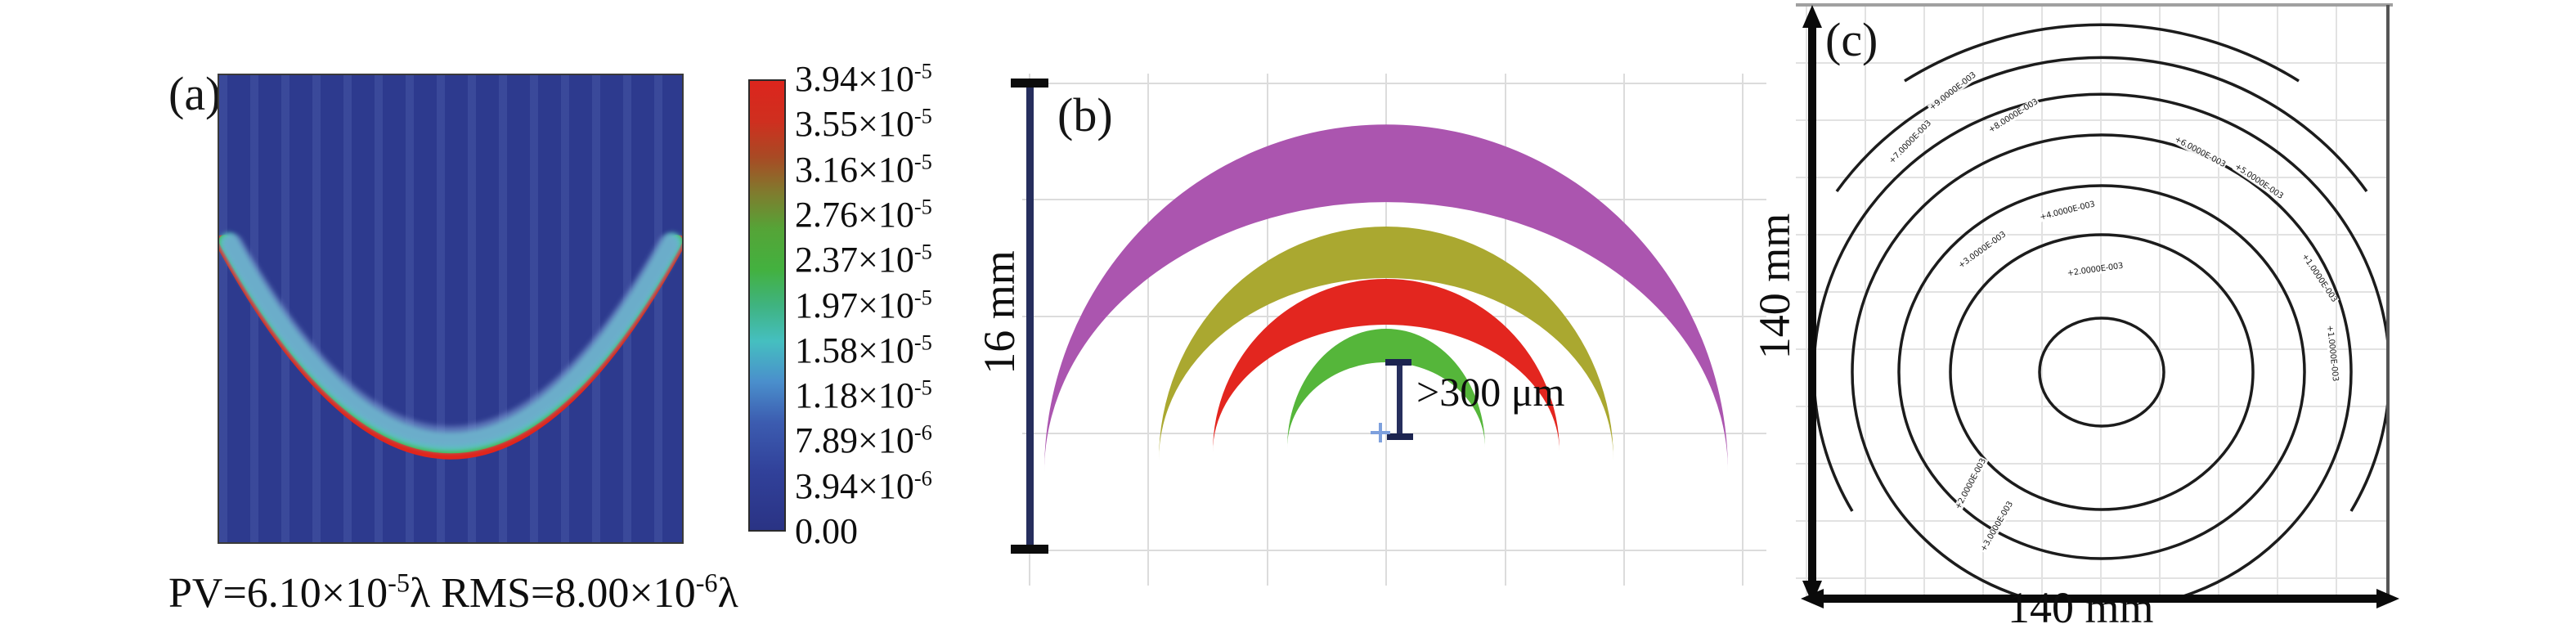  Describe the element at coordinates (2081, 607) in the screenshot. I see `panel-c-width-dimension-label: 140 mm` at that location.